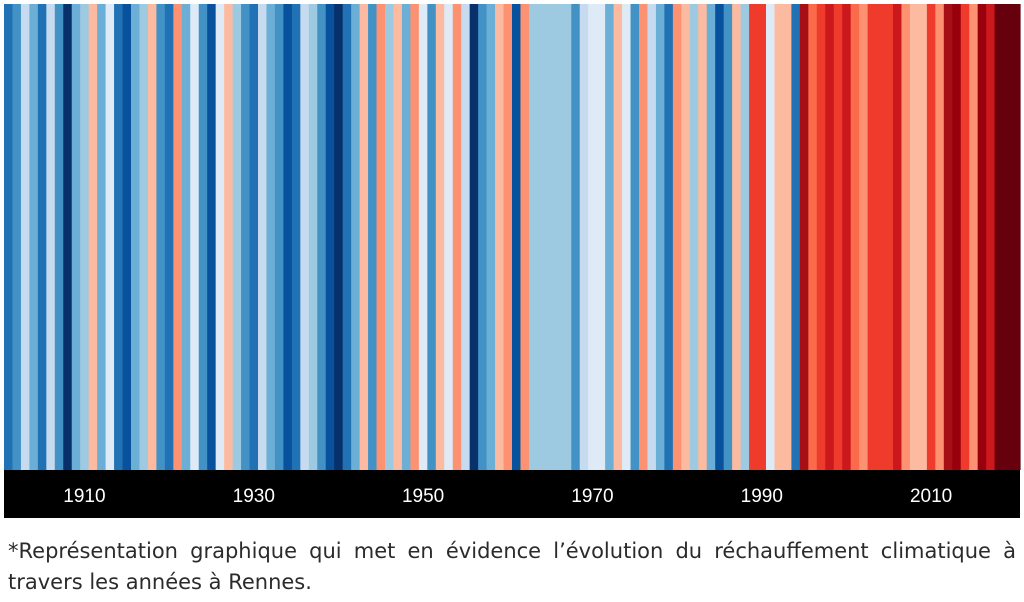 The height and width of the screenshot is (602, 1024). What do you see at coordinates (110, 237) in the screenshot?
I see `stripe-1913` at bounding box center [110, 237].